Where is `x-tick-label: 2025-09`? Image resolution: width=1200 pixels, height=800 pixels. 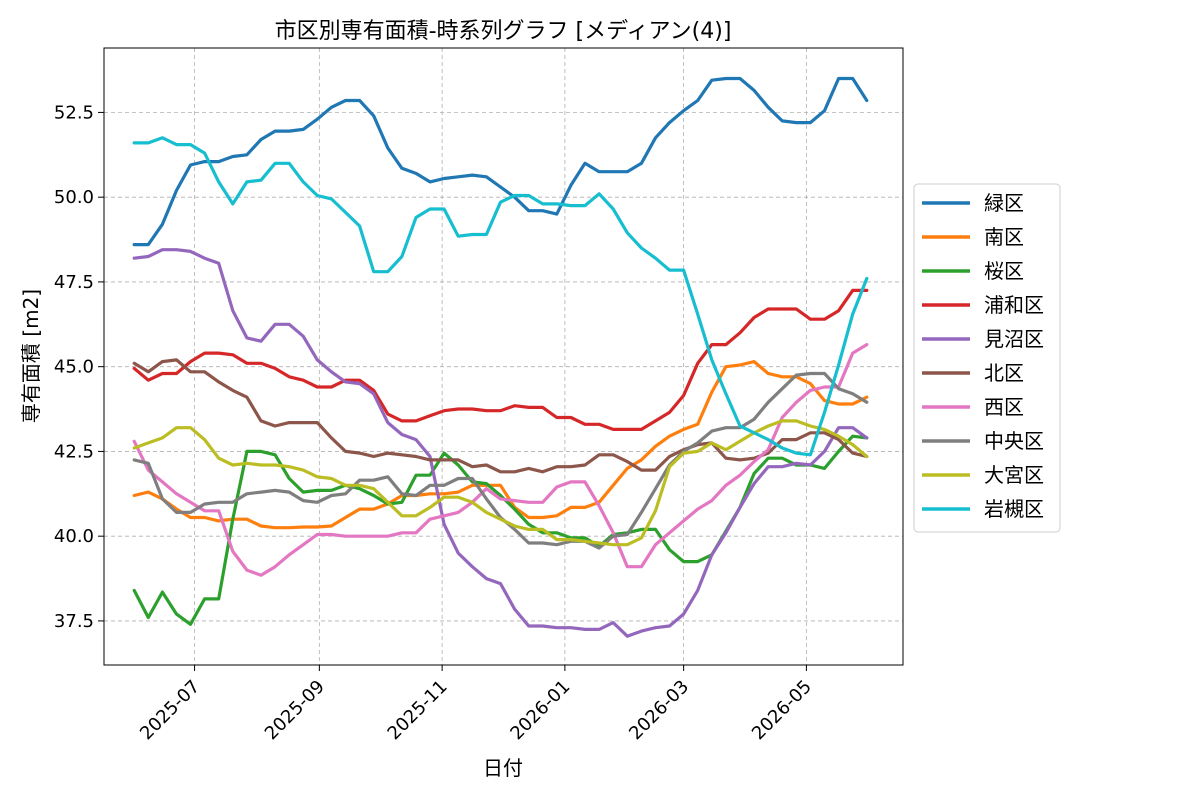
x-tick-label: 2025-09 is located at coordinates (295, 710).